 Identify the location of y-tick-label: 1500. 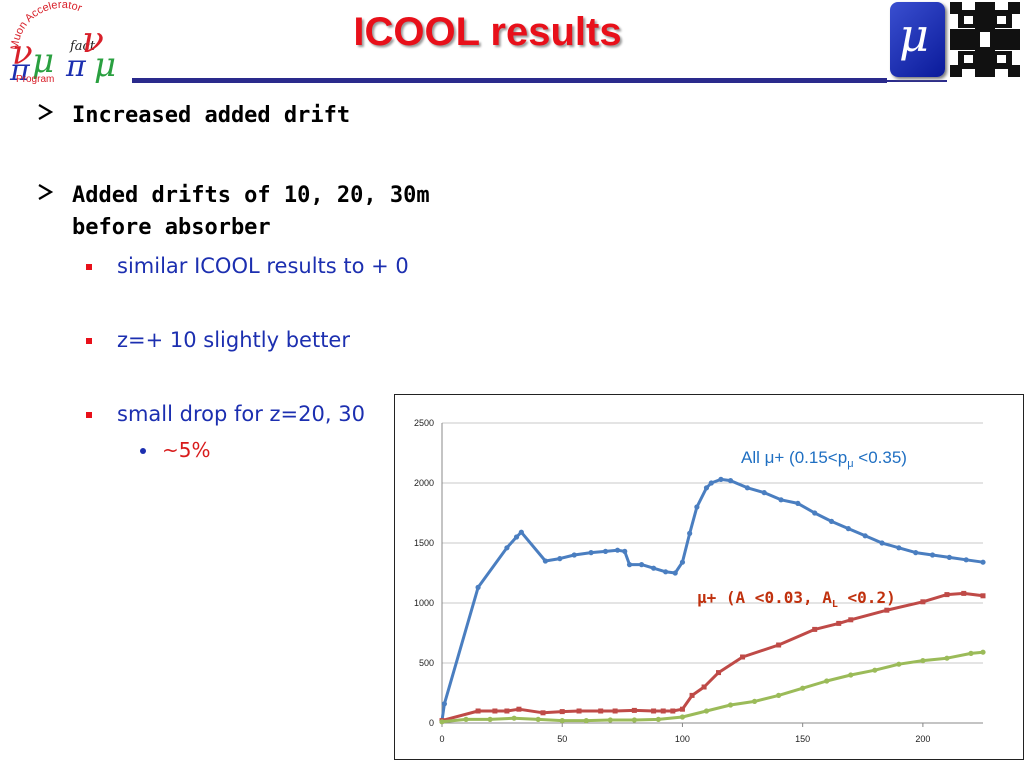
(424, 543).